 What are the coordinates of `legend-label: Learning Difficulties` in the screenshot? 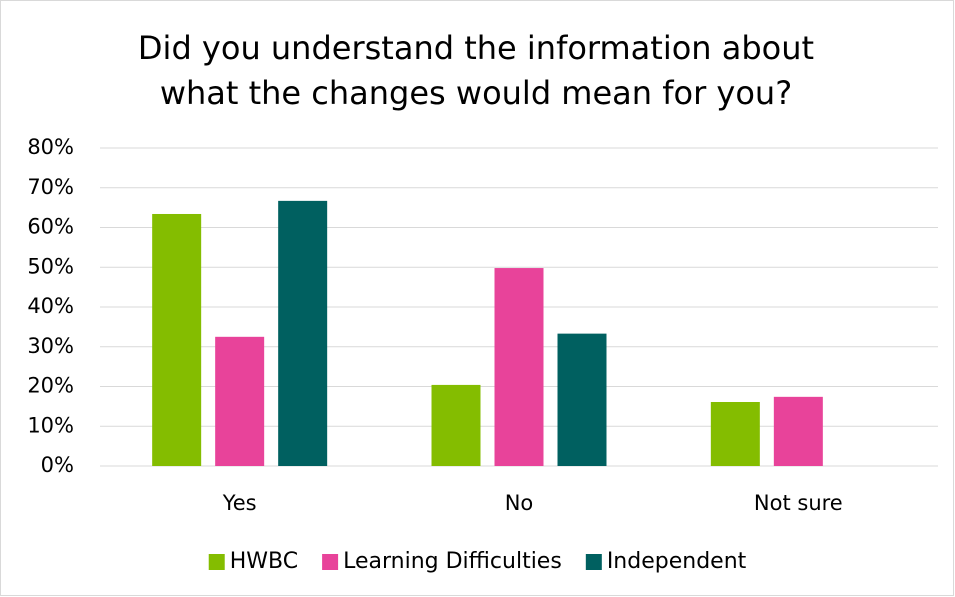 It's located at (452, 561).